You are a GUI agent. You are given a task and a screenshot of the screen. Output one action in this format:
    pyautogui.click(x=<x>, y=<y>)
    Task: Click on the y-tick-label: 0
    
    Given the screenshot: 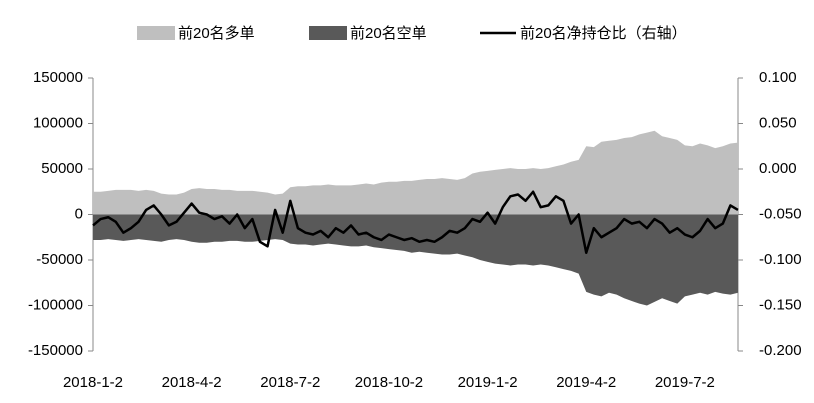 What is the action you would take?
    pyautogui.click(x=79, y=213)
    